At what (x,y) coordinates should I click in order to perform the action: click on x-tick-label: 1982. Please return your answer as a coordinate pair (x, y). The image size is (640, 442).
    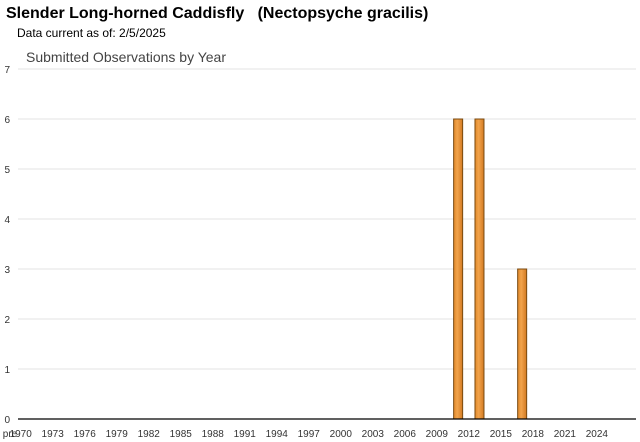
    Looking at the image, I should click on (149, 434).